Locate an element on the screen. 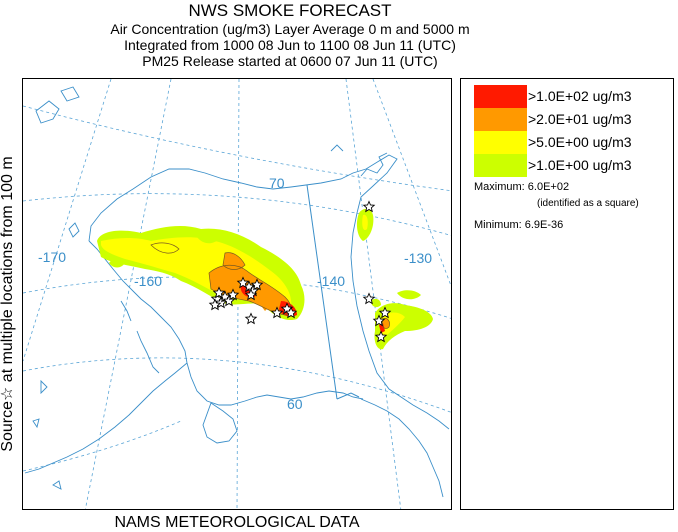 The height and width of the screenshot is (532, 678). legend-item: >1.0E+02 ug/m3 is located at coordinates (572, 96).